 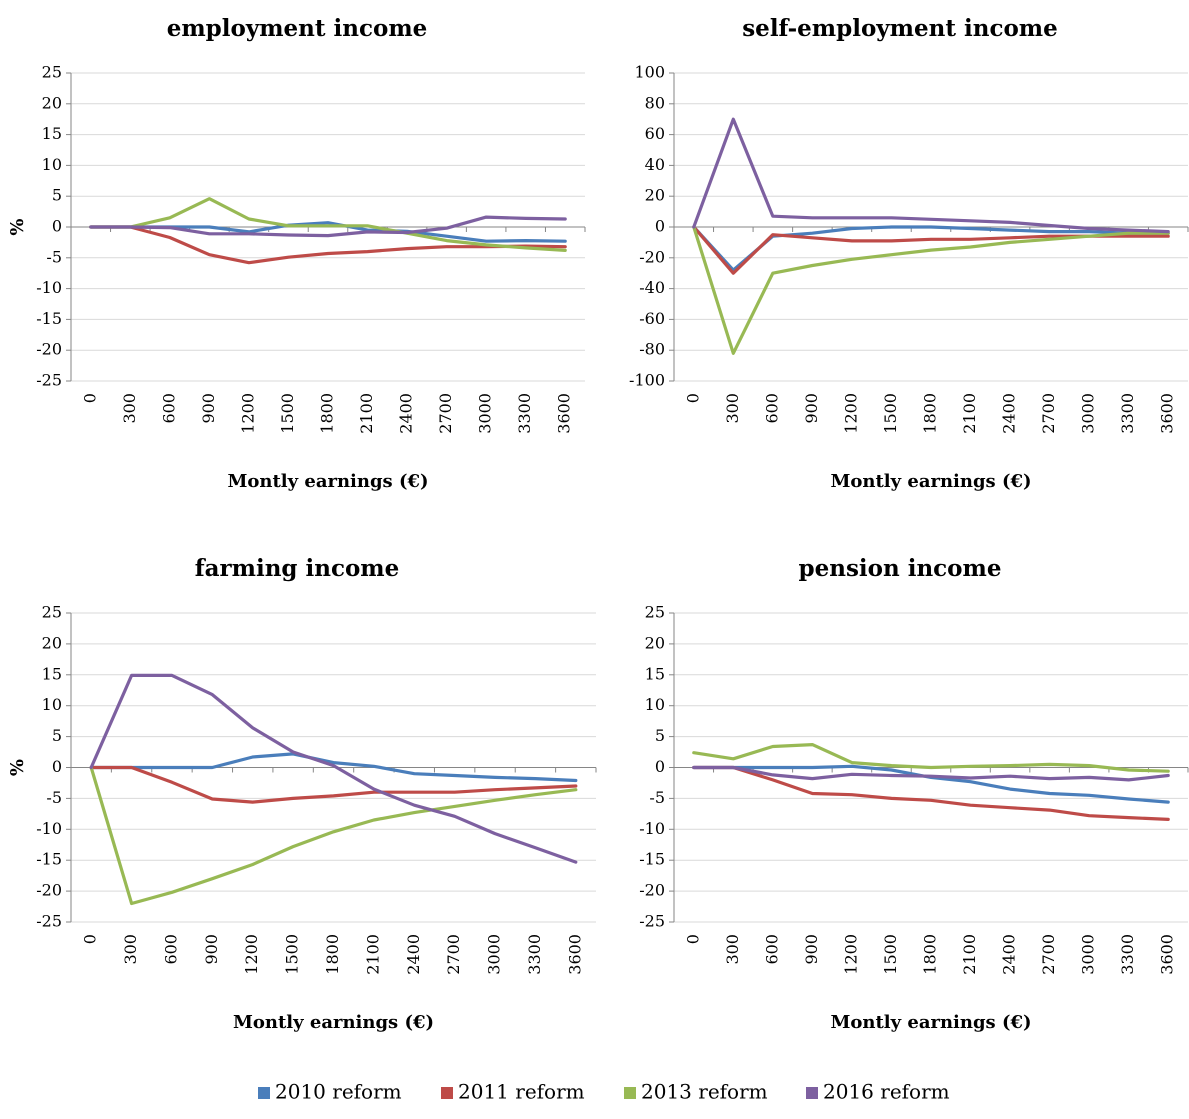 I want to click on y-tick-label: 80, so click(x=655, y=102).